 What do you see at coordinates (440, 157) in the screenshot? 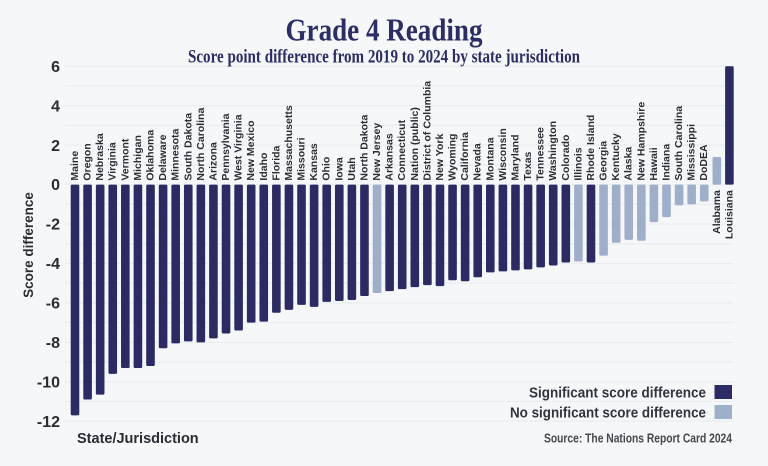
I see `svg-text: New York` at bounding box center [440, 157].